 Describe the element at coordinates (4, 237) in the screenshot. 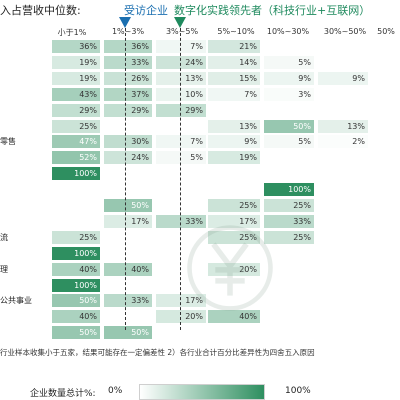

I see `row-label: 流` at that location.